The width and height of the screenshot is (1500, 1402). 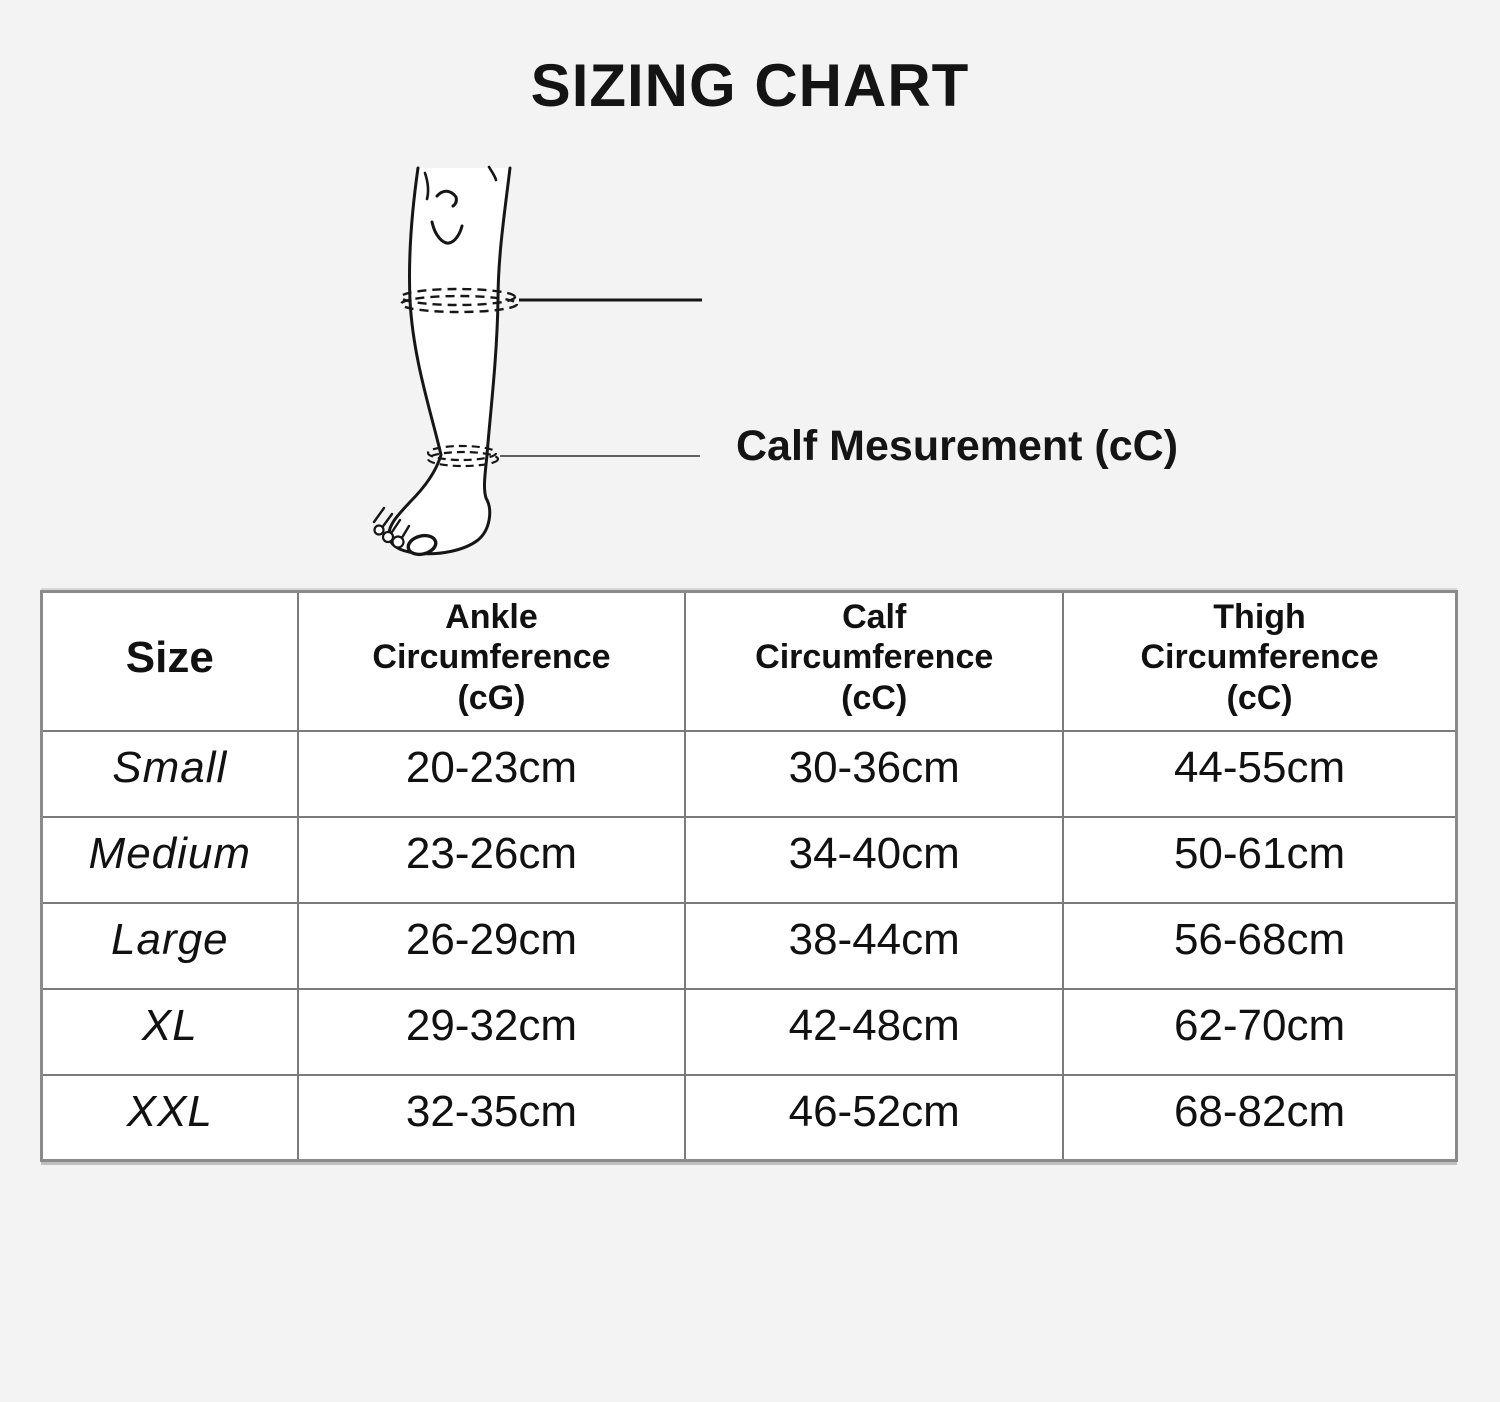 What do you see at coordinates (874, 616) in the screenshot?
I see `header-line: Calf` at bounding box center [874, 616].